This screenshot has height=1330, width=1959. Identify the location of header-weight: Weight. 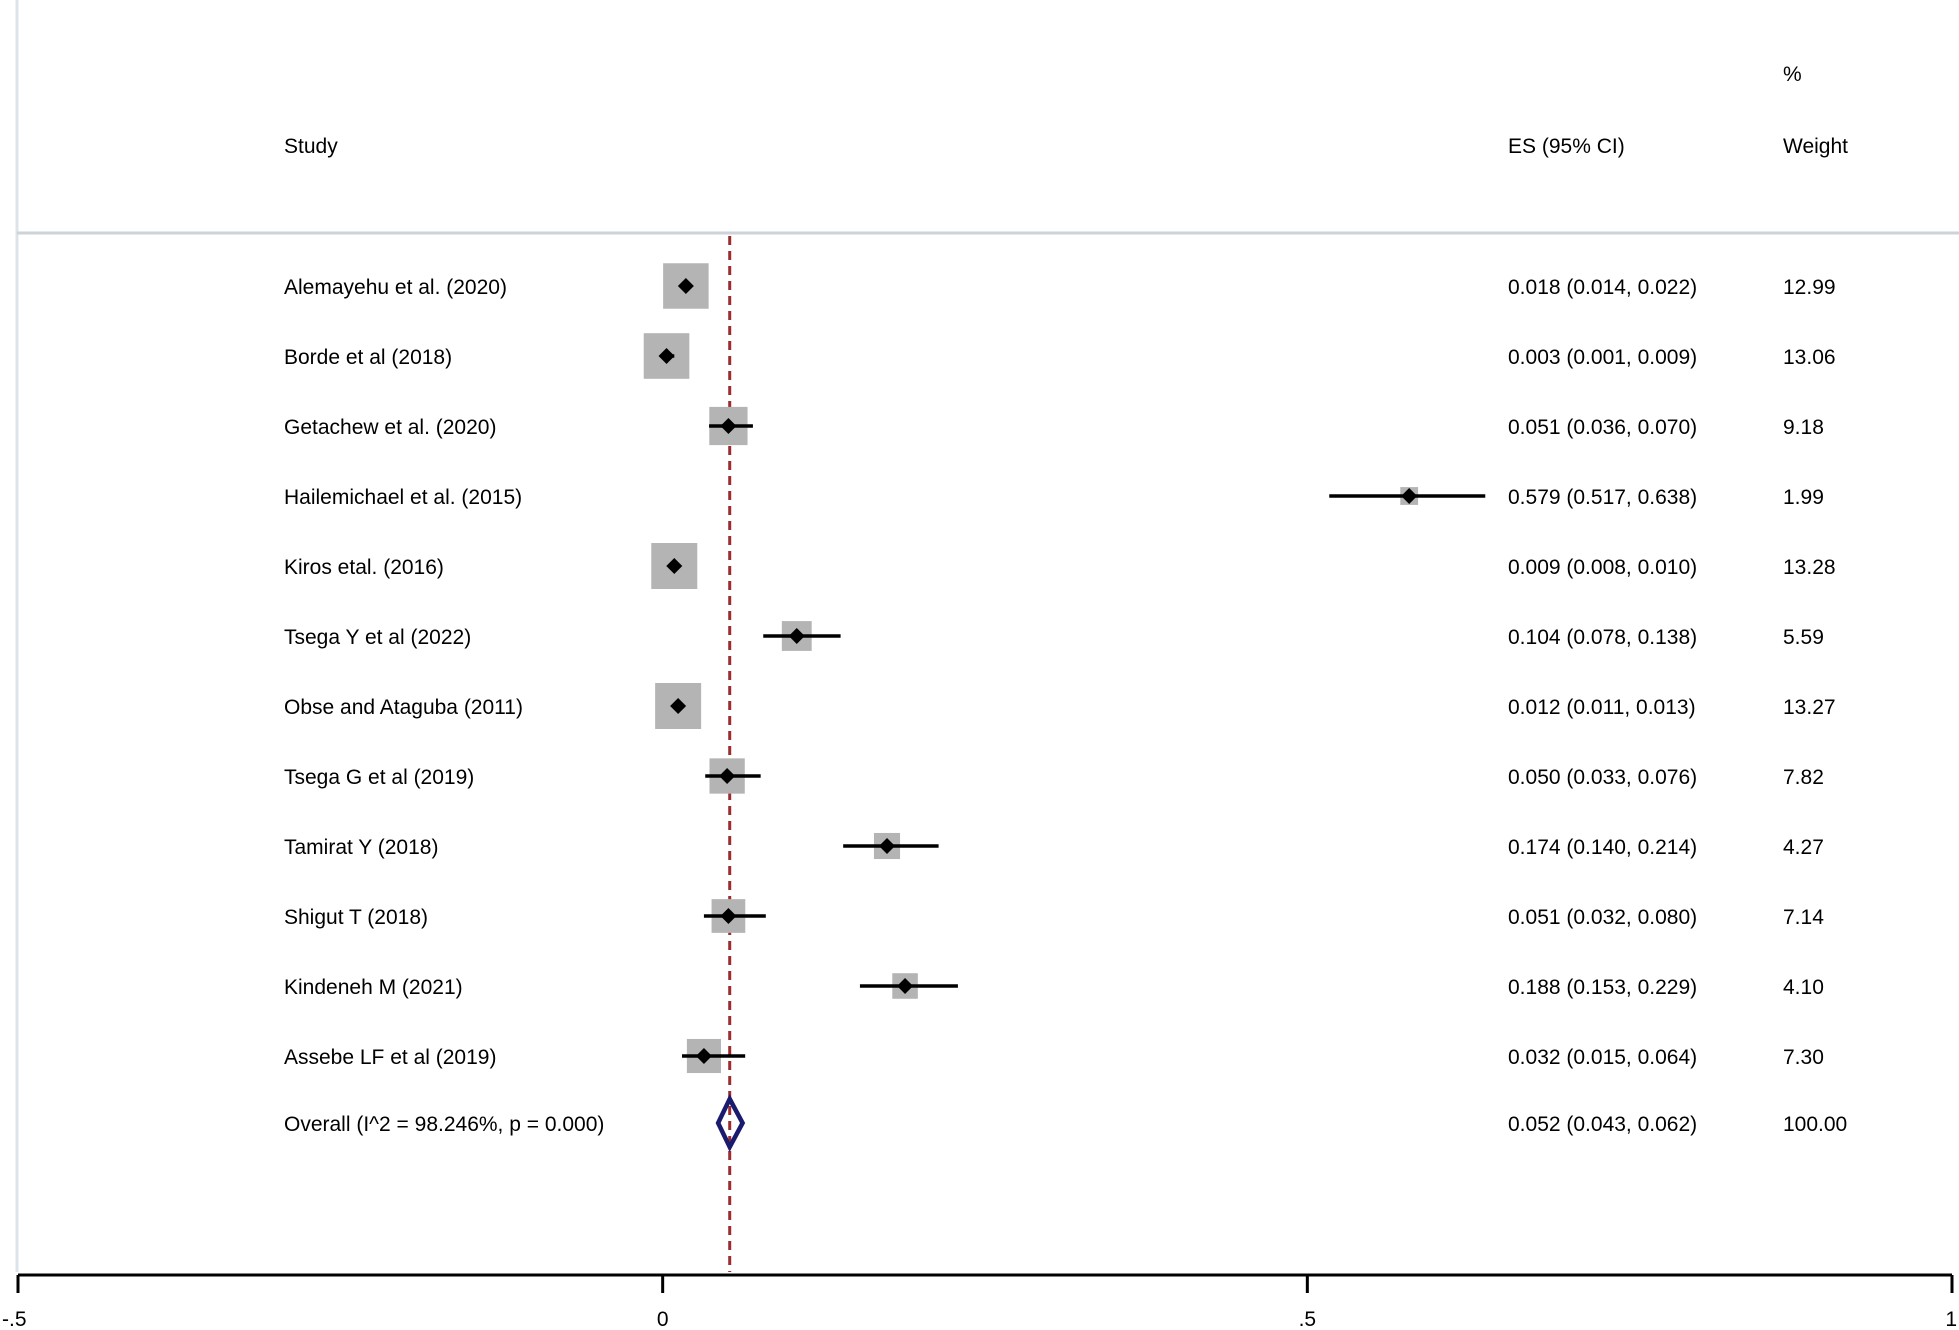
(1815, 146).